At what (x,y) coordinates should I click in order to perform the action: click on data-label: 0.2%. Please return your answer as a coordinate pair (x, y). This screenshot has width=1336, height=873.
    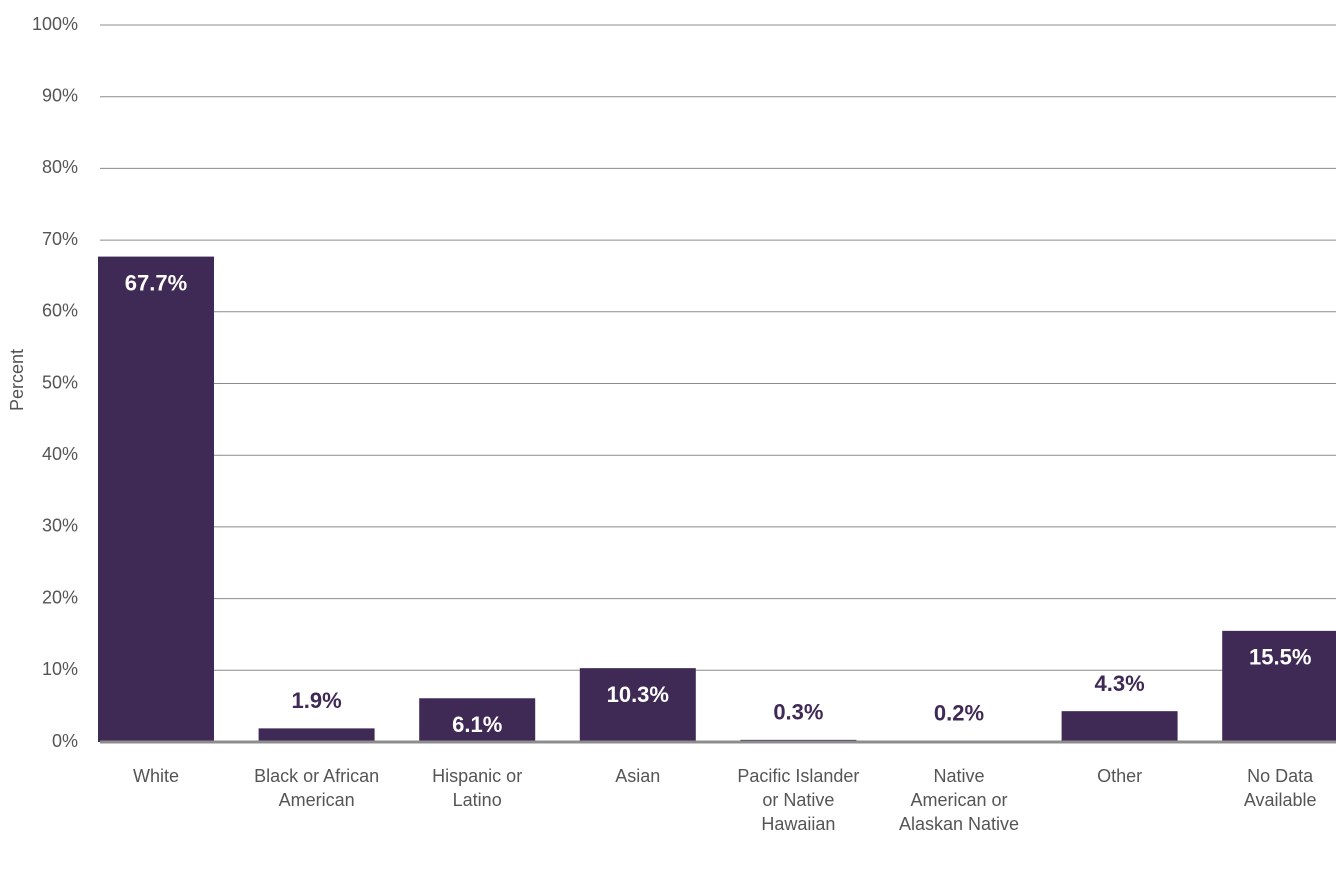
    Looking at the image, I should click on (959, 712).